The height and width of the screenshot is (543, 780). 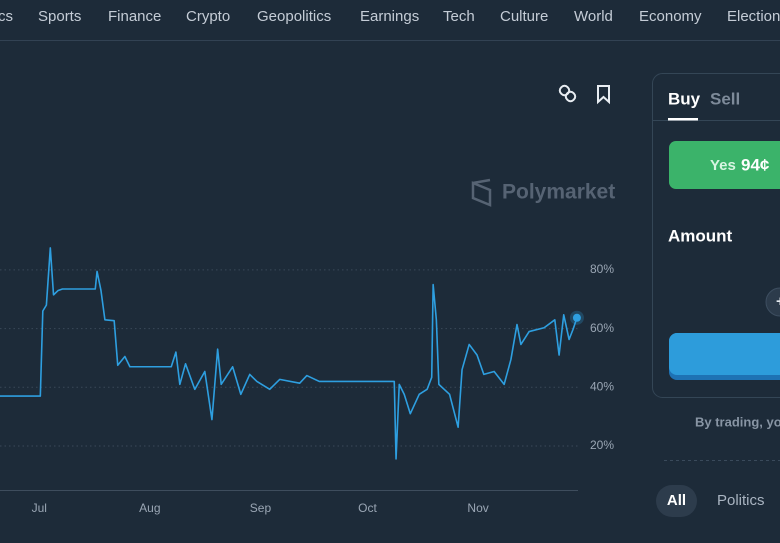 I want to click on nav-item: Tech, so click(x=459, y=16).